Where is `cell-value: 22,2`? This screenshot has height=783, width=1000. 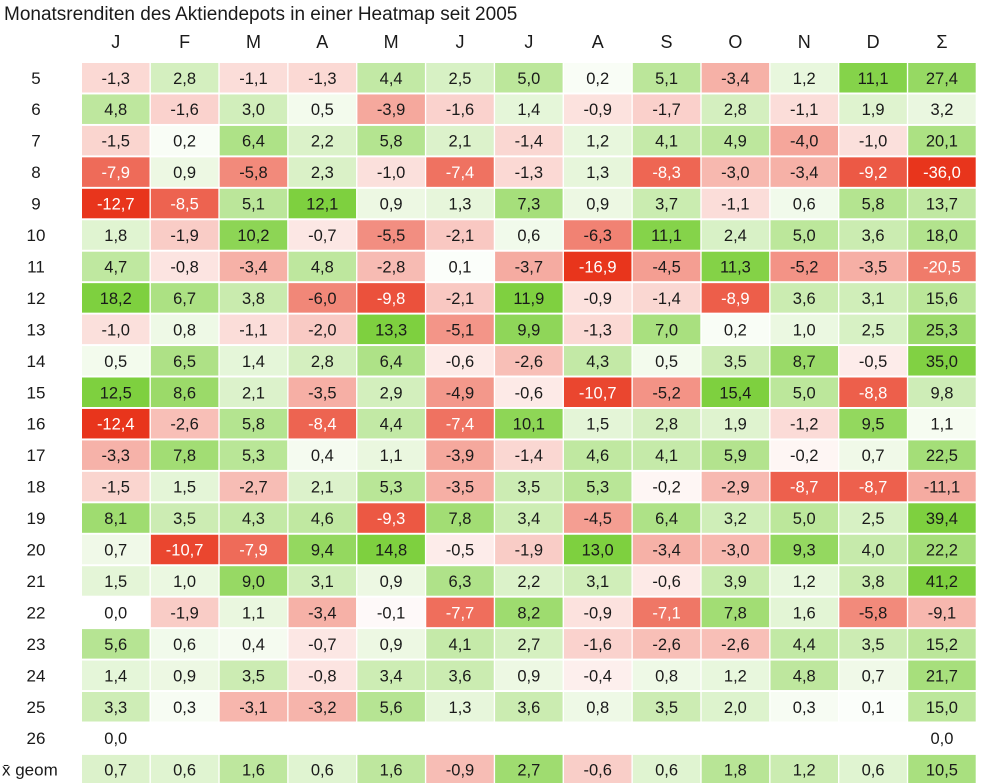 cell-value: 22,2 is located at coordinates (942, 551).